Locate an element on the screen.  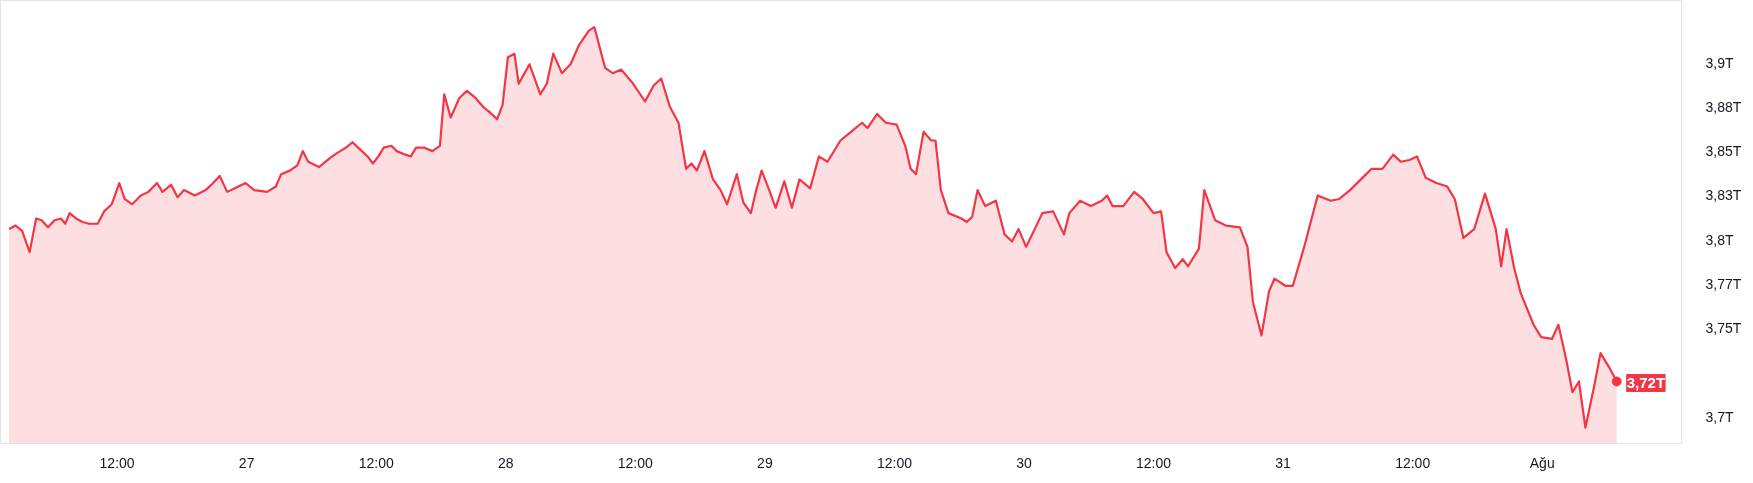
y-tick-label: 3,9T is located at coordinates (1719, 62).